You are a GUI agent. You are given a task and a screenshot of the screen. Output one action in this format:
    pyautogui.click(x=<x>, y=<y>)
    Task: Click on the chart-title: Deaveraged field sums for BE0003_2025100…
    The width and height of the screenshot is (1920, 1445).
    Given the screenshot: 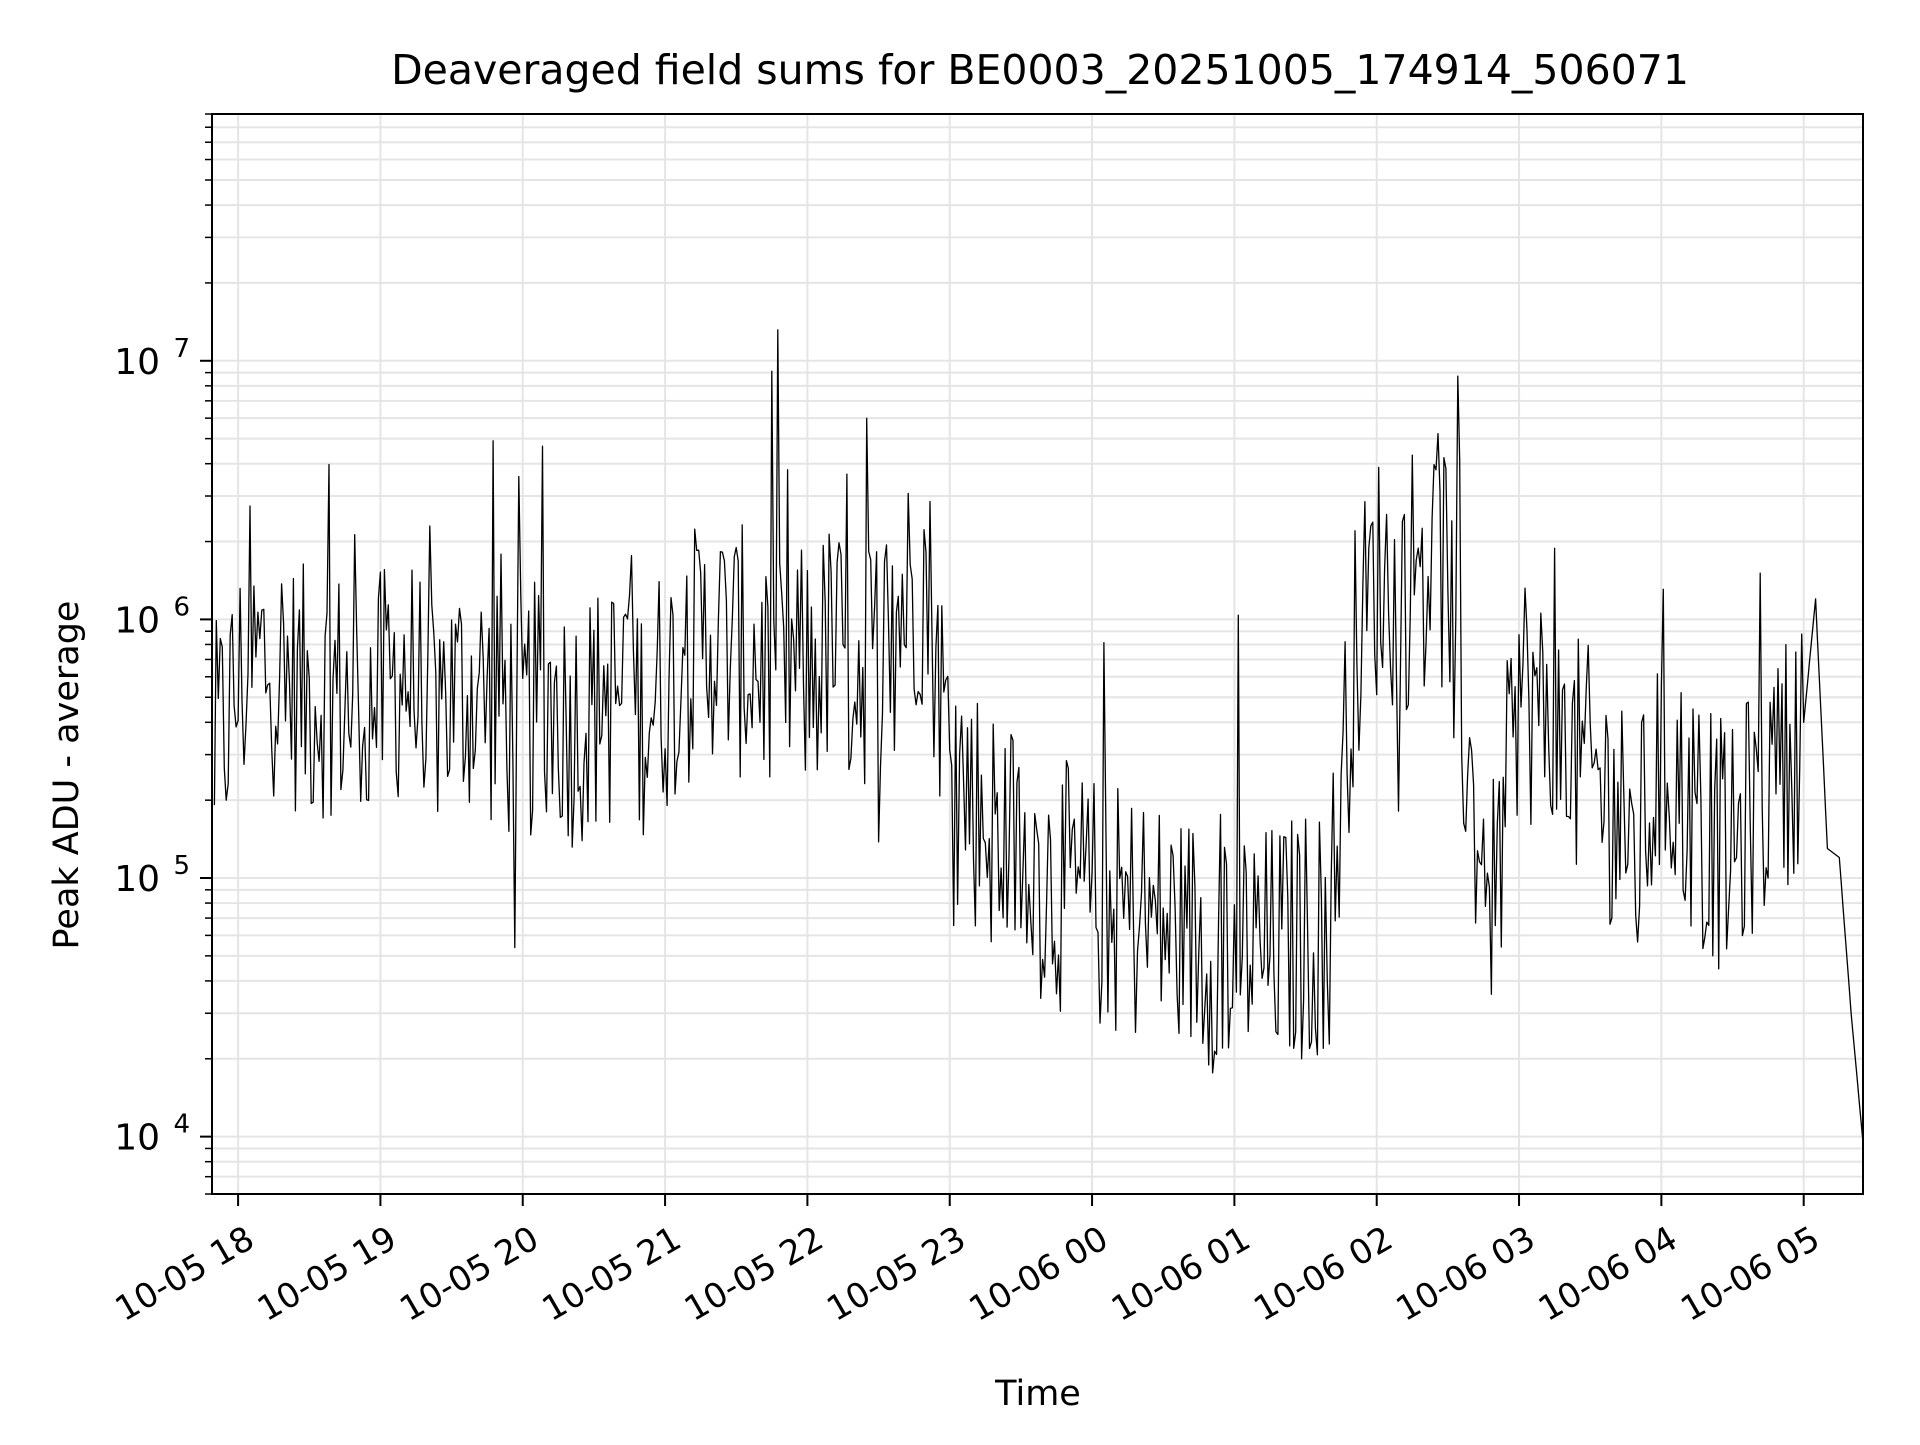 What is the action you would take?
    pyautogui.click(x=1040, y=70)
    